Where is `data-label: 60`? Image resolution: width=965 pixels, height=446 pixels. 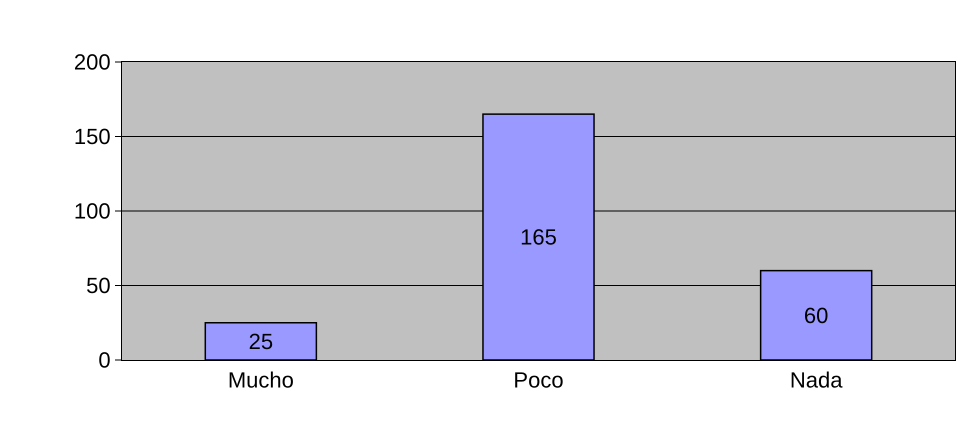 data-label: 60 is located at coordinates (816, 315).